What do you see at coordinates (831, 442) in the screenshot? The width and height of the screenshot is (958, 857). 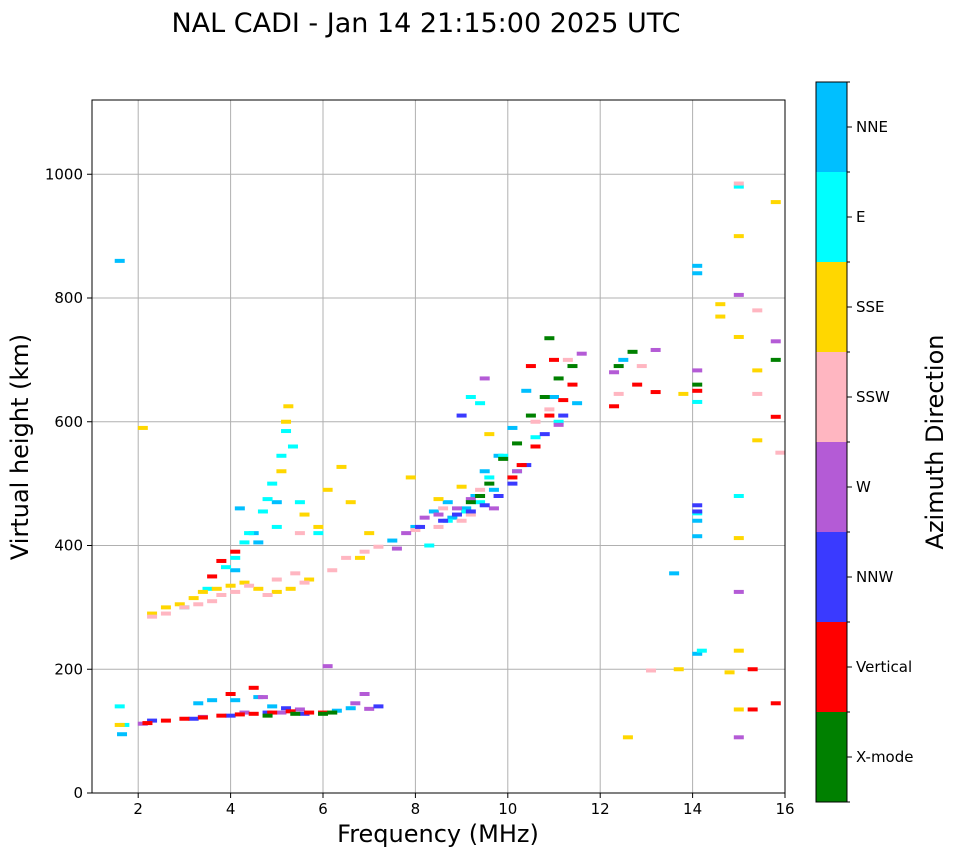 I see `colorbar-frame` at bounding box center [831, 442].